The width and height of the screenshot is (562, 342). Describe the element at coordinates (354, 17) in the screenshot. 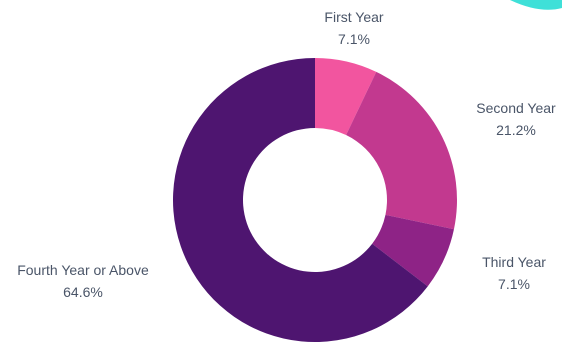

I see `slice-name: First Year` at that location.